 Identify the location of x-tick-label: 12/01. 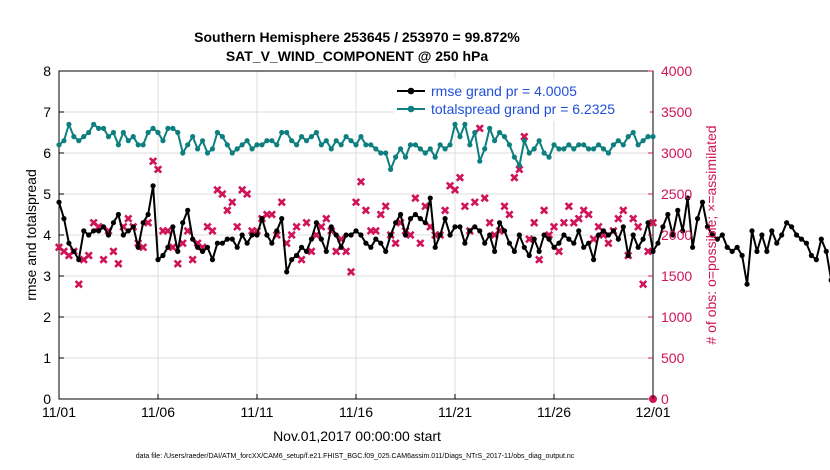
(652, 412).